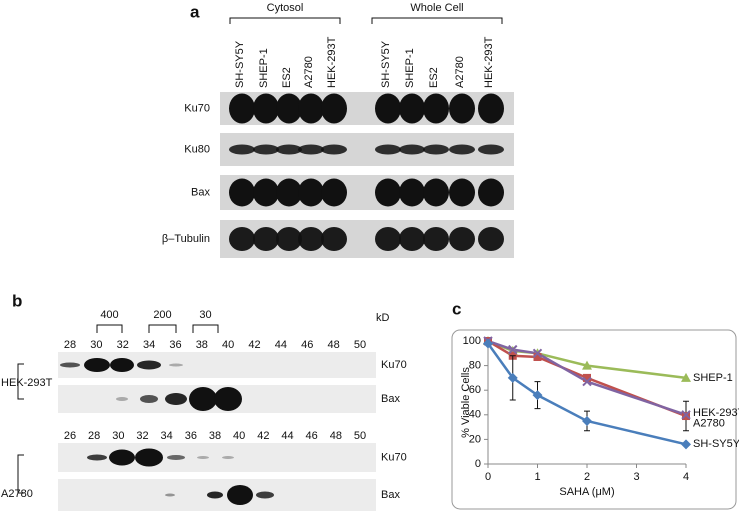 Image resolution: width=739 pixels, height=511 pixels. I want to click on series-label: SH-SY5Y, so click(716, 444).